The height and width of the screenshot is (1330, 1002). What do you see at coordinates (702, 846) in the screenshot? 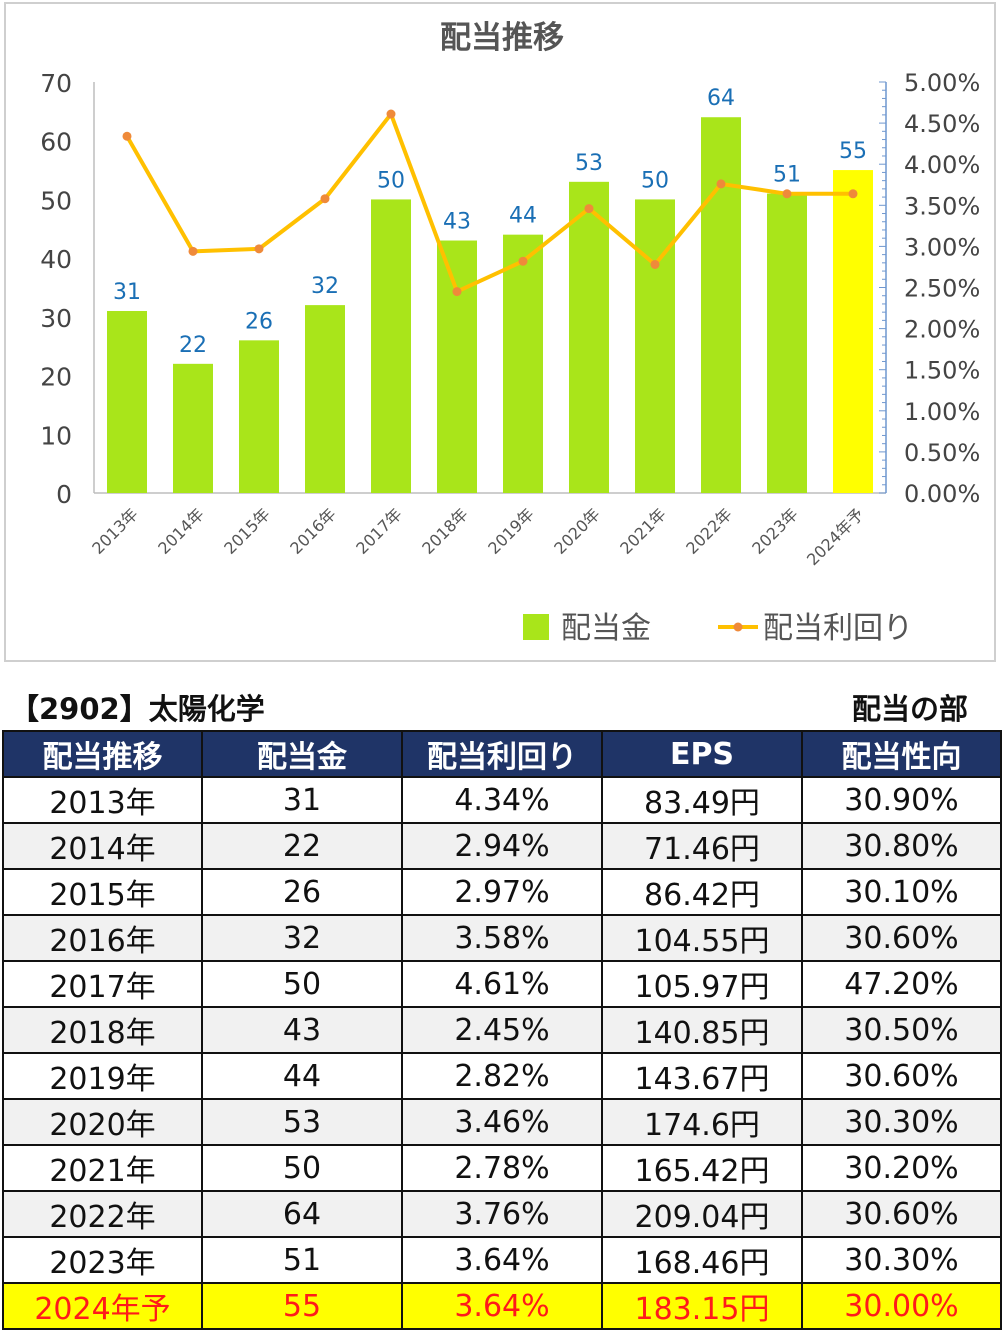
I see `cell-eps: 71.46円` at bounding box center [702, 846].